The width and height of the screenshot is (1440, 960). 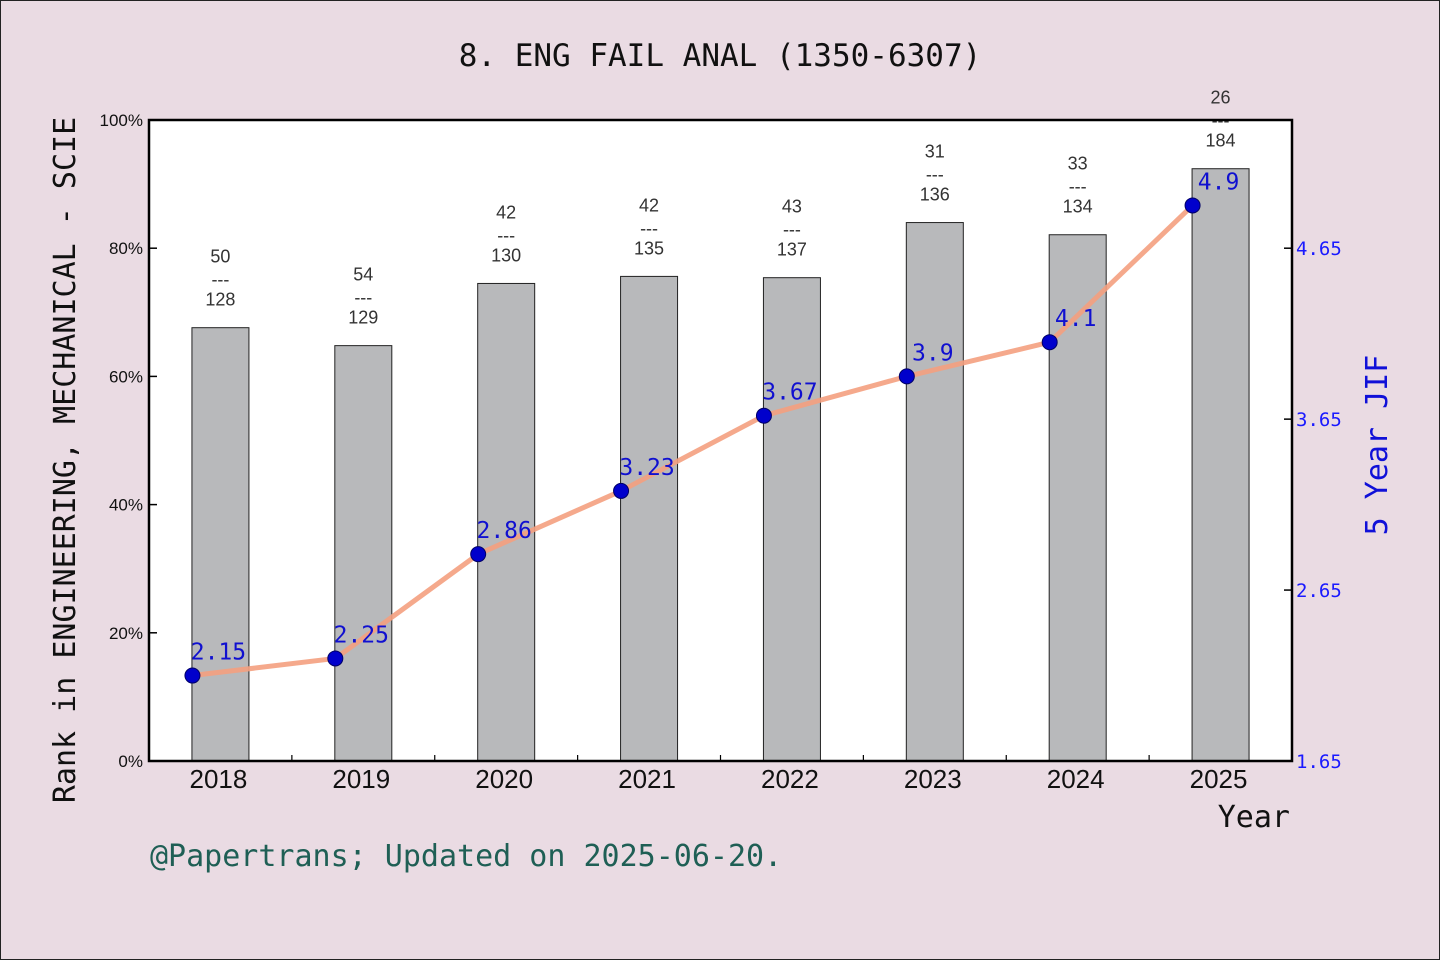 I want to click on x-axis: 2018 2019 2020 2021 2022 2023 2024 2025, so click(x=719, y=774).